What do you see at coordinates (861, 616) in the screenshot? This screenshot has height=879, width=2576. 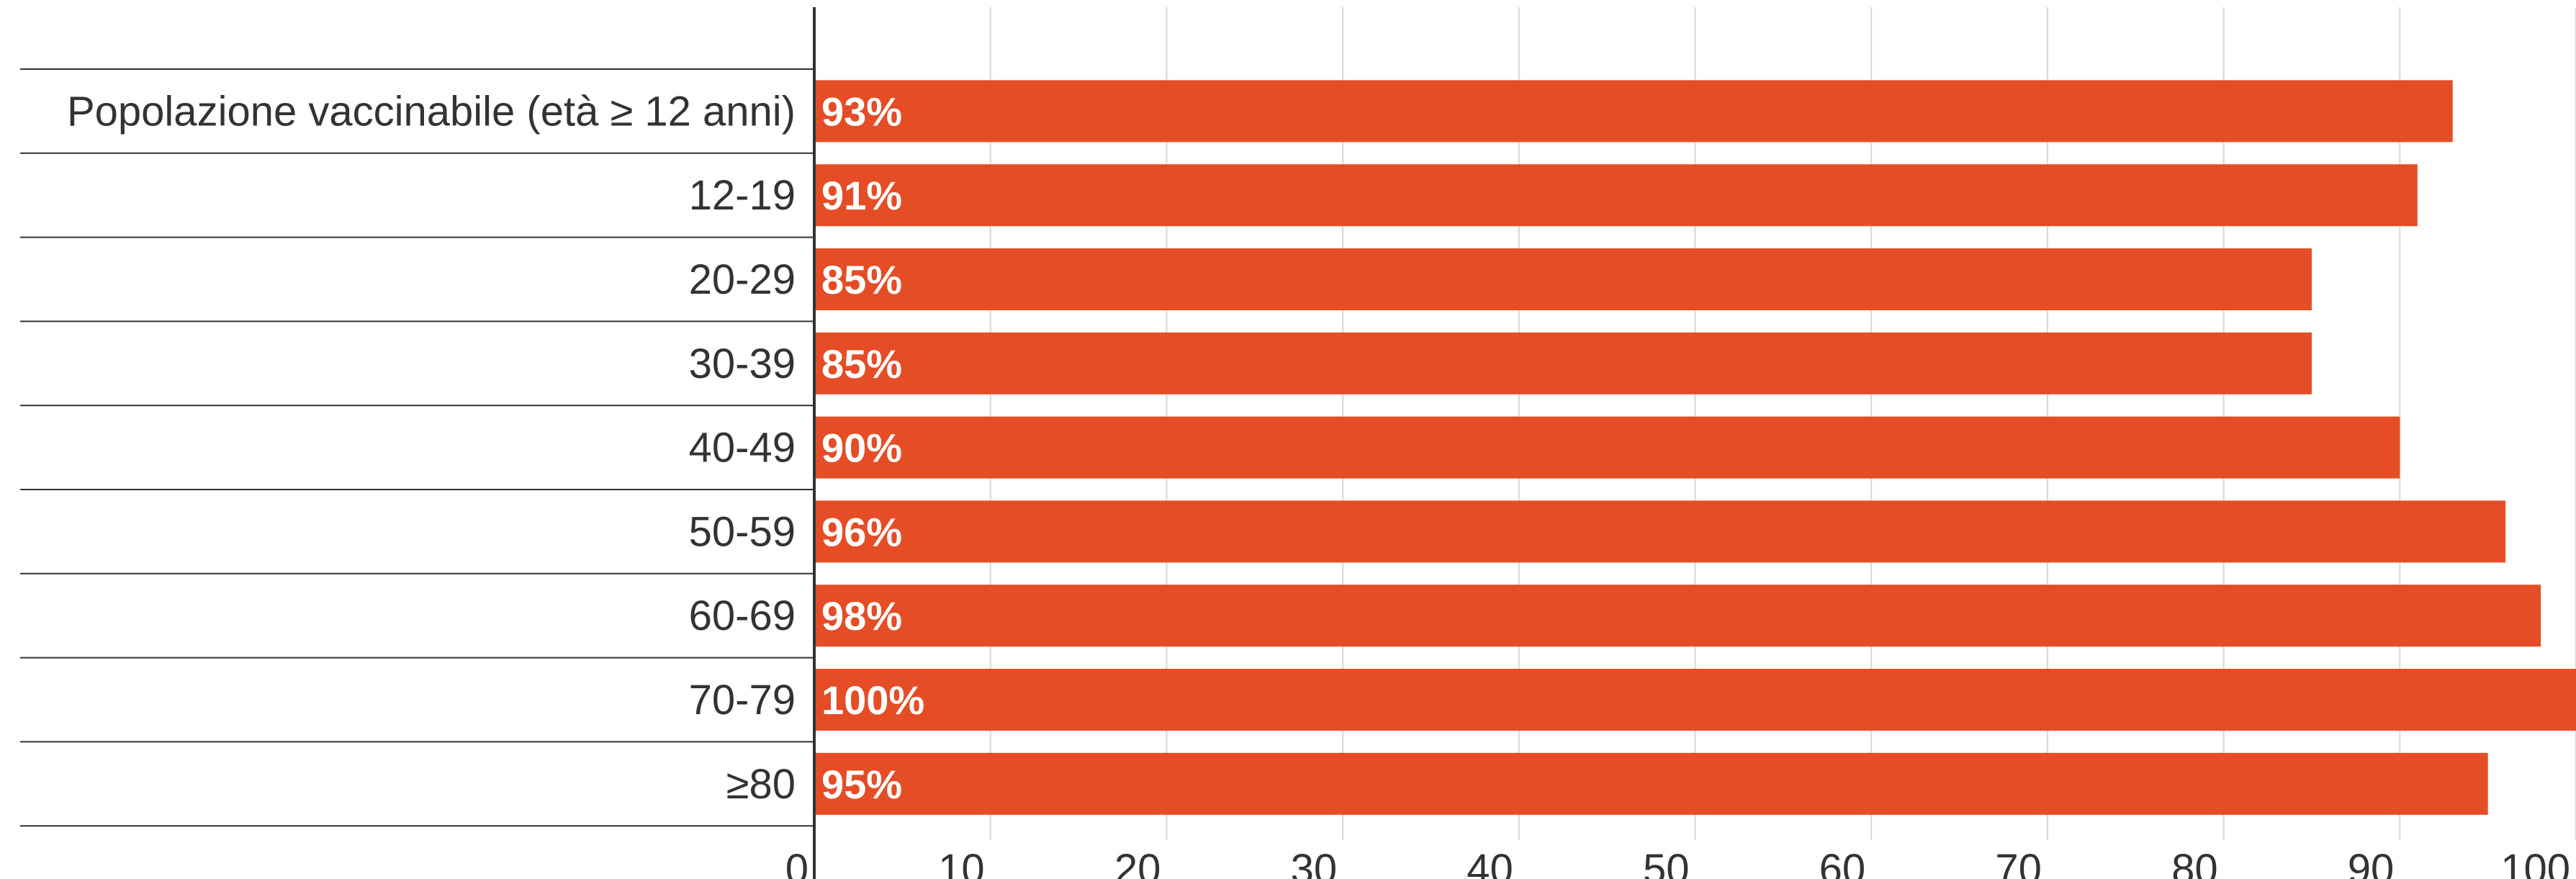 I see `bar-data-label: 98%` at bounding box center [861, 616].